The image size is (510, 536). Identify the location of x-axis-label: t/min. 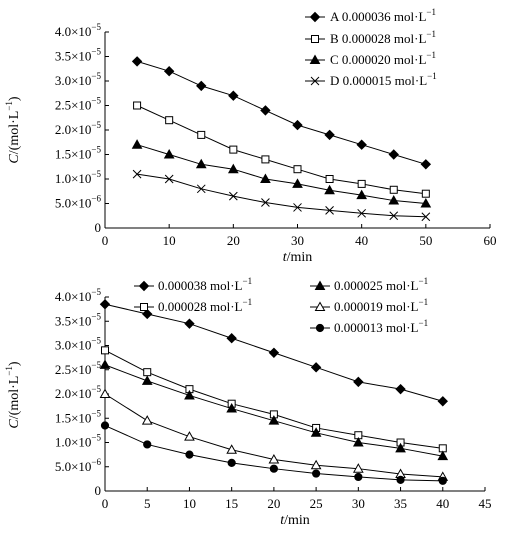
(295, 520).